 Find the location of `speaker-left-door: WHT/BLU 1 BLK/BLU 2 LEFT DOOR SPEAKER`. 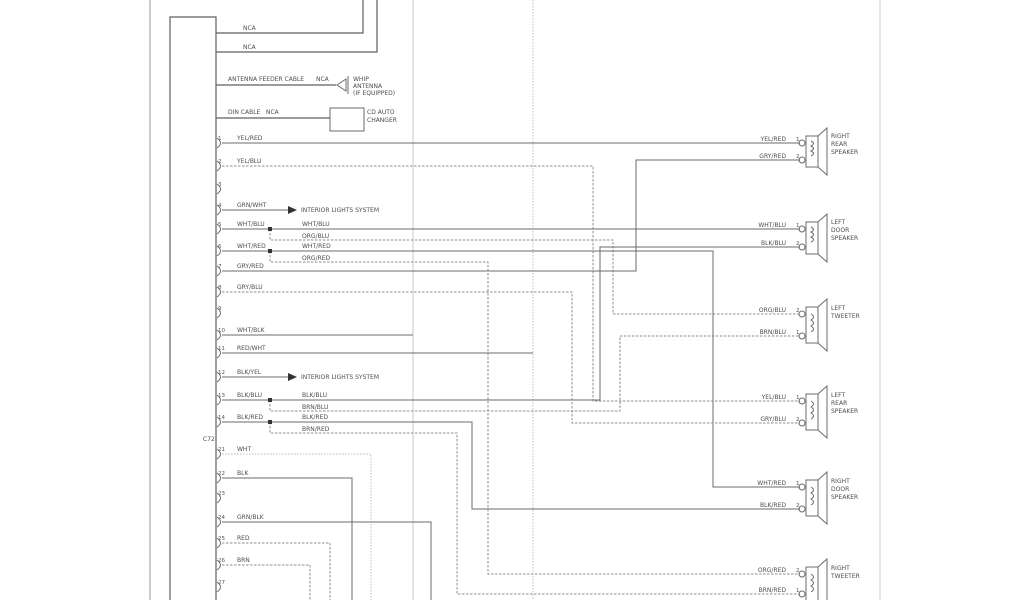

speaker-left-door: WHT/BLU 1 BLK/BLU 2 LEFT DOOR SPEAKER is located at coordinates (808, 238).